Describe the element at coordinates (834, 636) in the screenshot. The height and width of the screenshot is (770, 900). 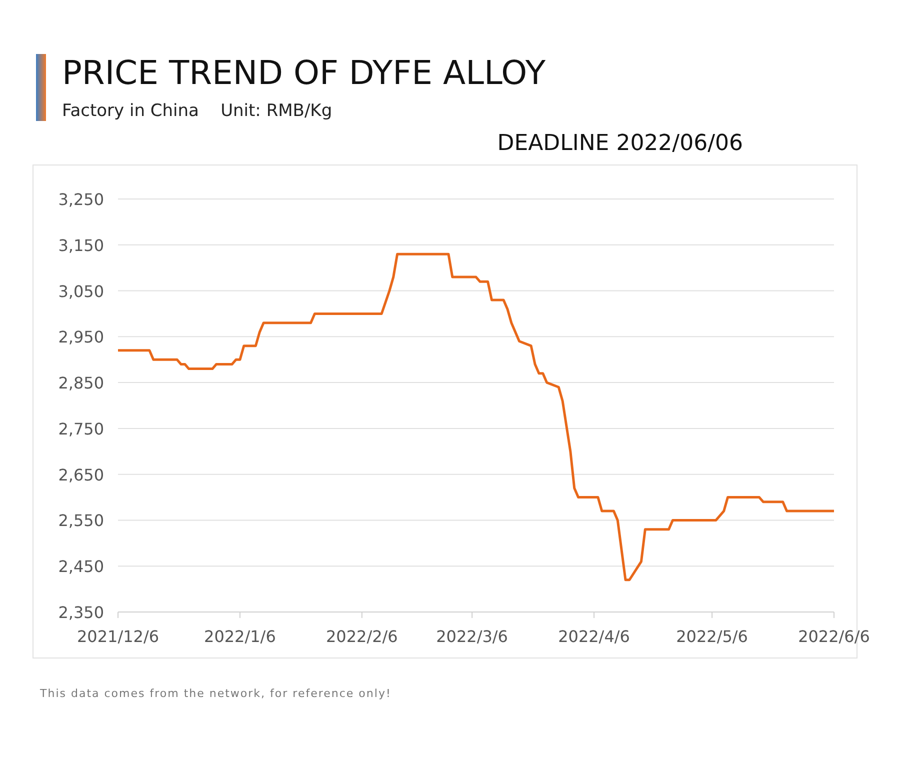
I see `x-tick-label: 2022/6/6` at that location.